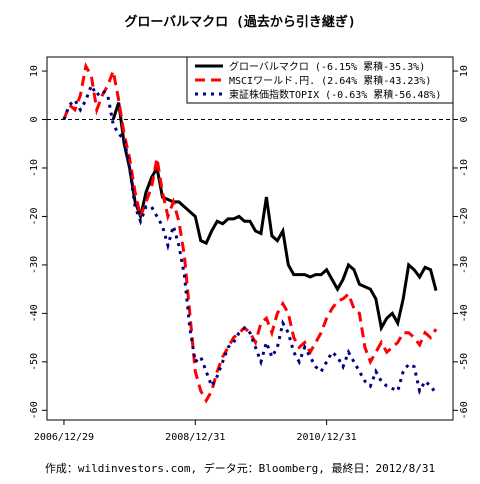 The height and width of the screenshot is (484, 480). What do you see at coordinates (464, 265) in the screenshot?
I see `y-tick-label-right: -30` at bounding box center [464, 265].